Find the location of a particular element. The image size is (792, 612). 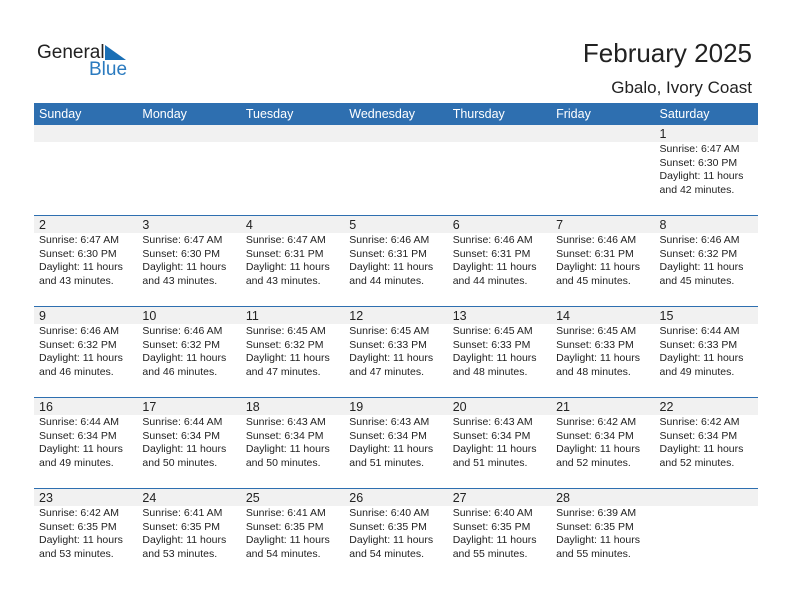

date-band: 18 is located at coordinates (292, 406).